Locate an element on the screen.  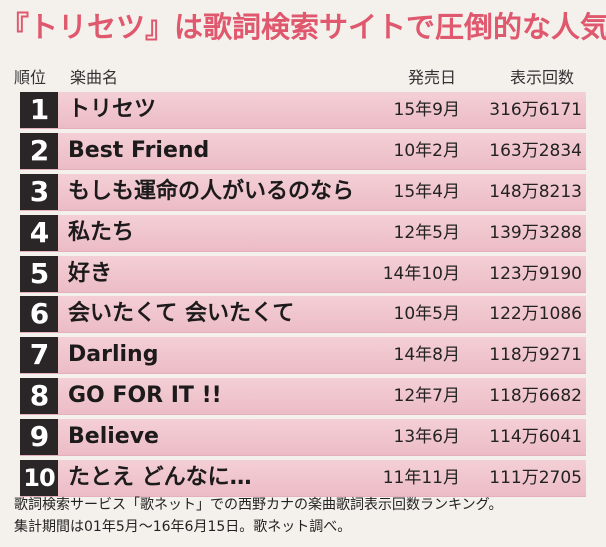
table-row: 7 Darling 14年8月 118万9271 is located at coordinates (303, 356).